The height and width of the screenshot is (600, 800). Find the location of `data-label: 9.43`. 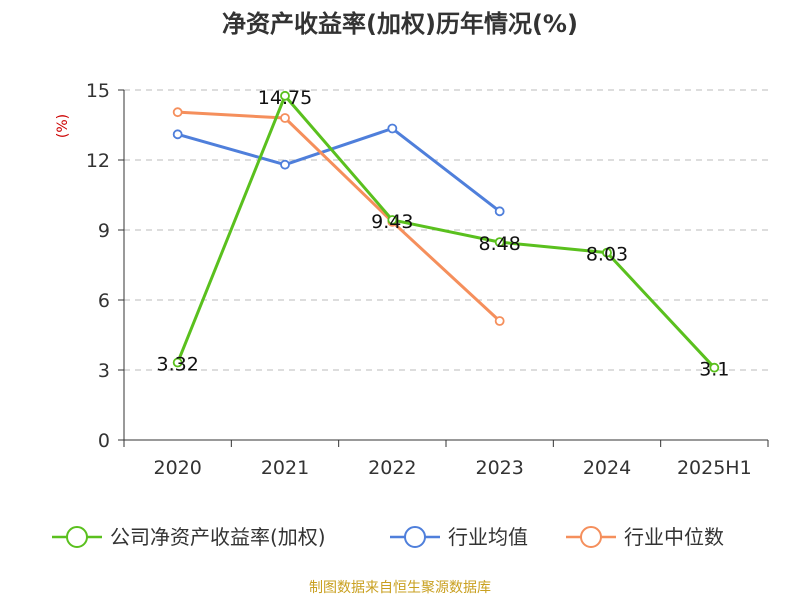

data-label: 9.43 is located at coordinates (392, 222).